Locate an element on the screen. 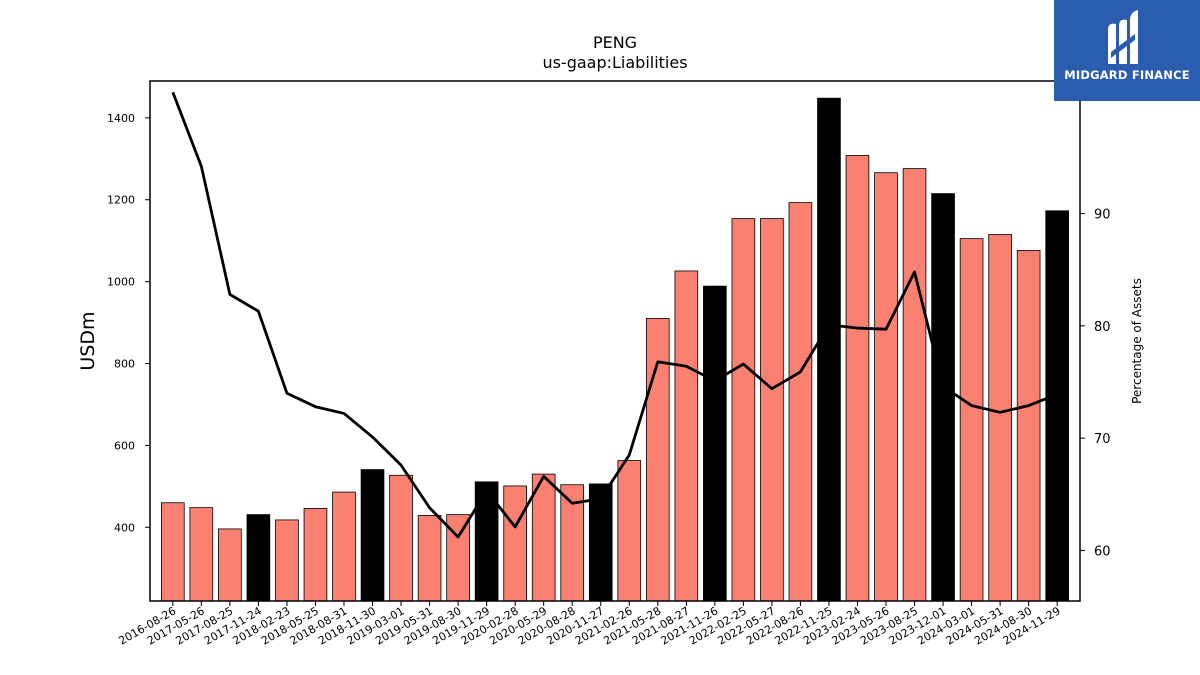 The image size is (1200, 675). y-tick-label: 1400 is located at coordinates (121, 118).